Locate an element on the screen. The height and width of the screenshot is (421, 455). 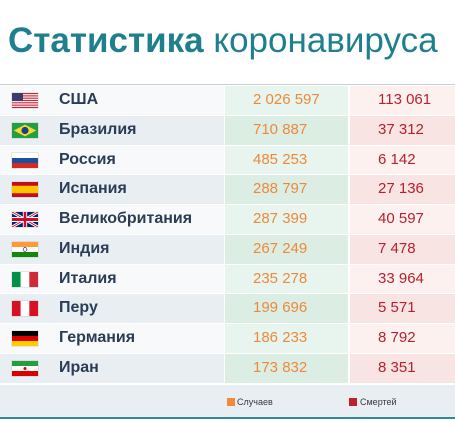
table-row: Великобритания 287 399 40 597 is located at coordinates (227, 219).